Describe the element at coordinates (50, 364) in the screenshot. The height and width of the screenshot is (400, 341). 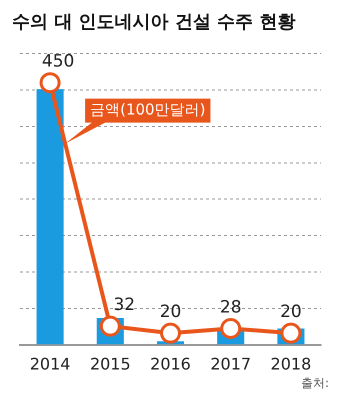
I see `x-tick-label: 2014` at that location.